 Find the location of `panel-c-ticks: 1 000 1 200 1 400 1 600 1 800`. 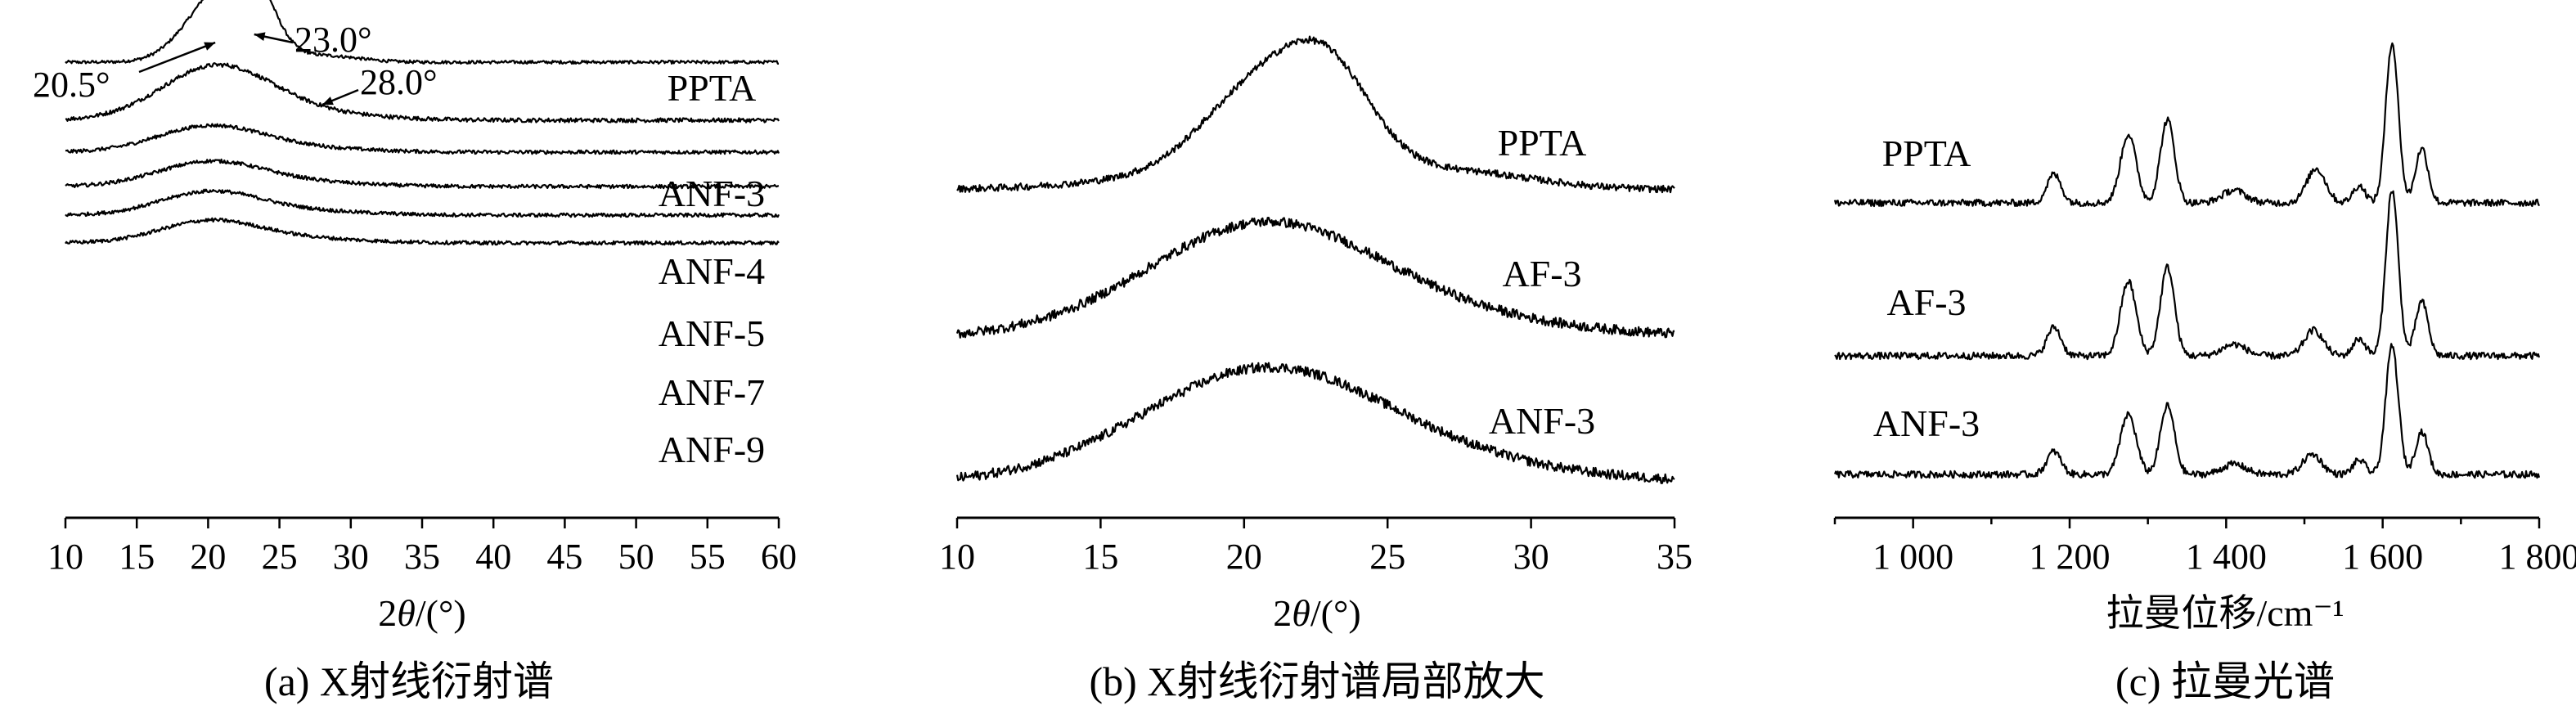

panel-c-ticks: 1 000 1 200 1 400 1 600 1 800 is located at coordinates (2204, 547).